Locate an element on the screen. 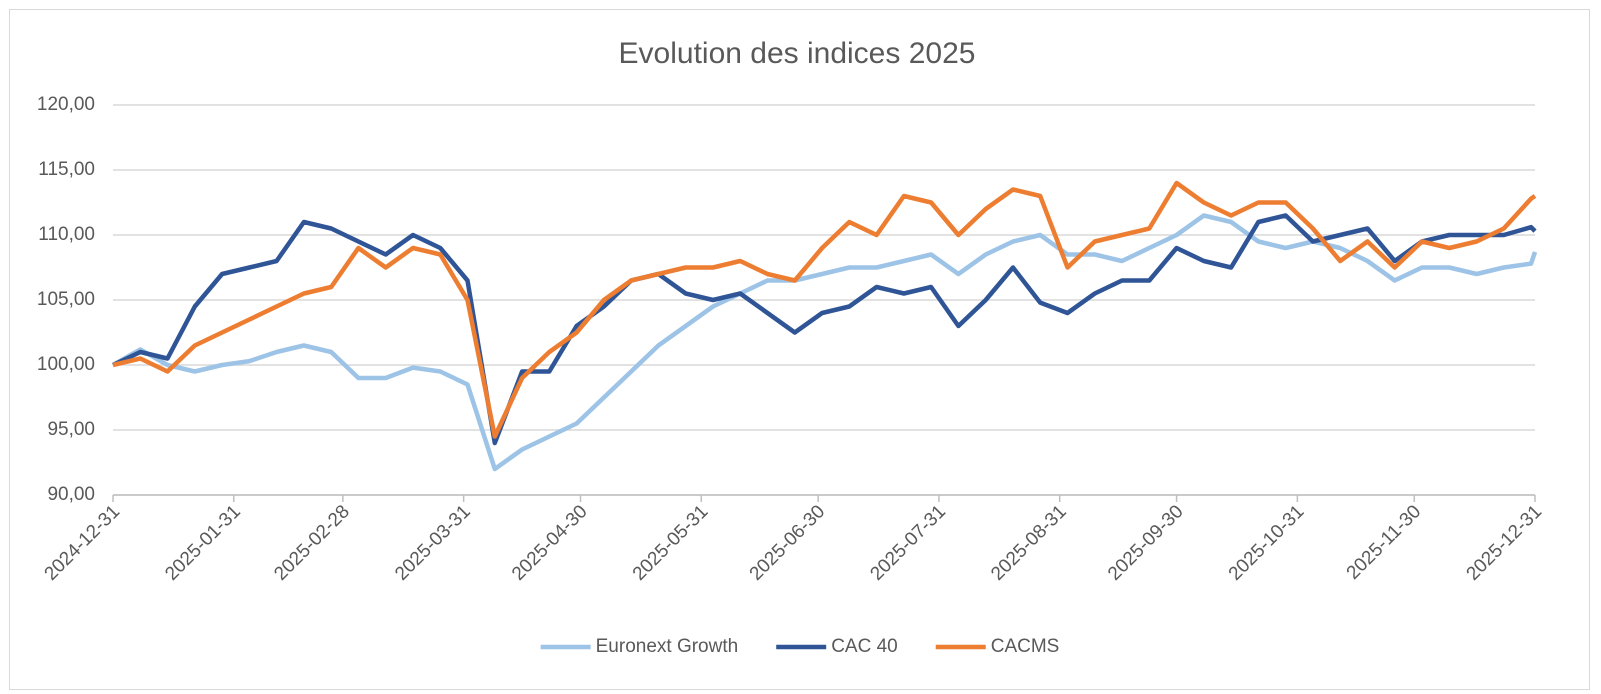 Image resolution: width=1601 pixels, height=694 pixels. y-tick-label: 100,00 is located at coordinates (66, 364).